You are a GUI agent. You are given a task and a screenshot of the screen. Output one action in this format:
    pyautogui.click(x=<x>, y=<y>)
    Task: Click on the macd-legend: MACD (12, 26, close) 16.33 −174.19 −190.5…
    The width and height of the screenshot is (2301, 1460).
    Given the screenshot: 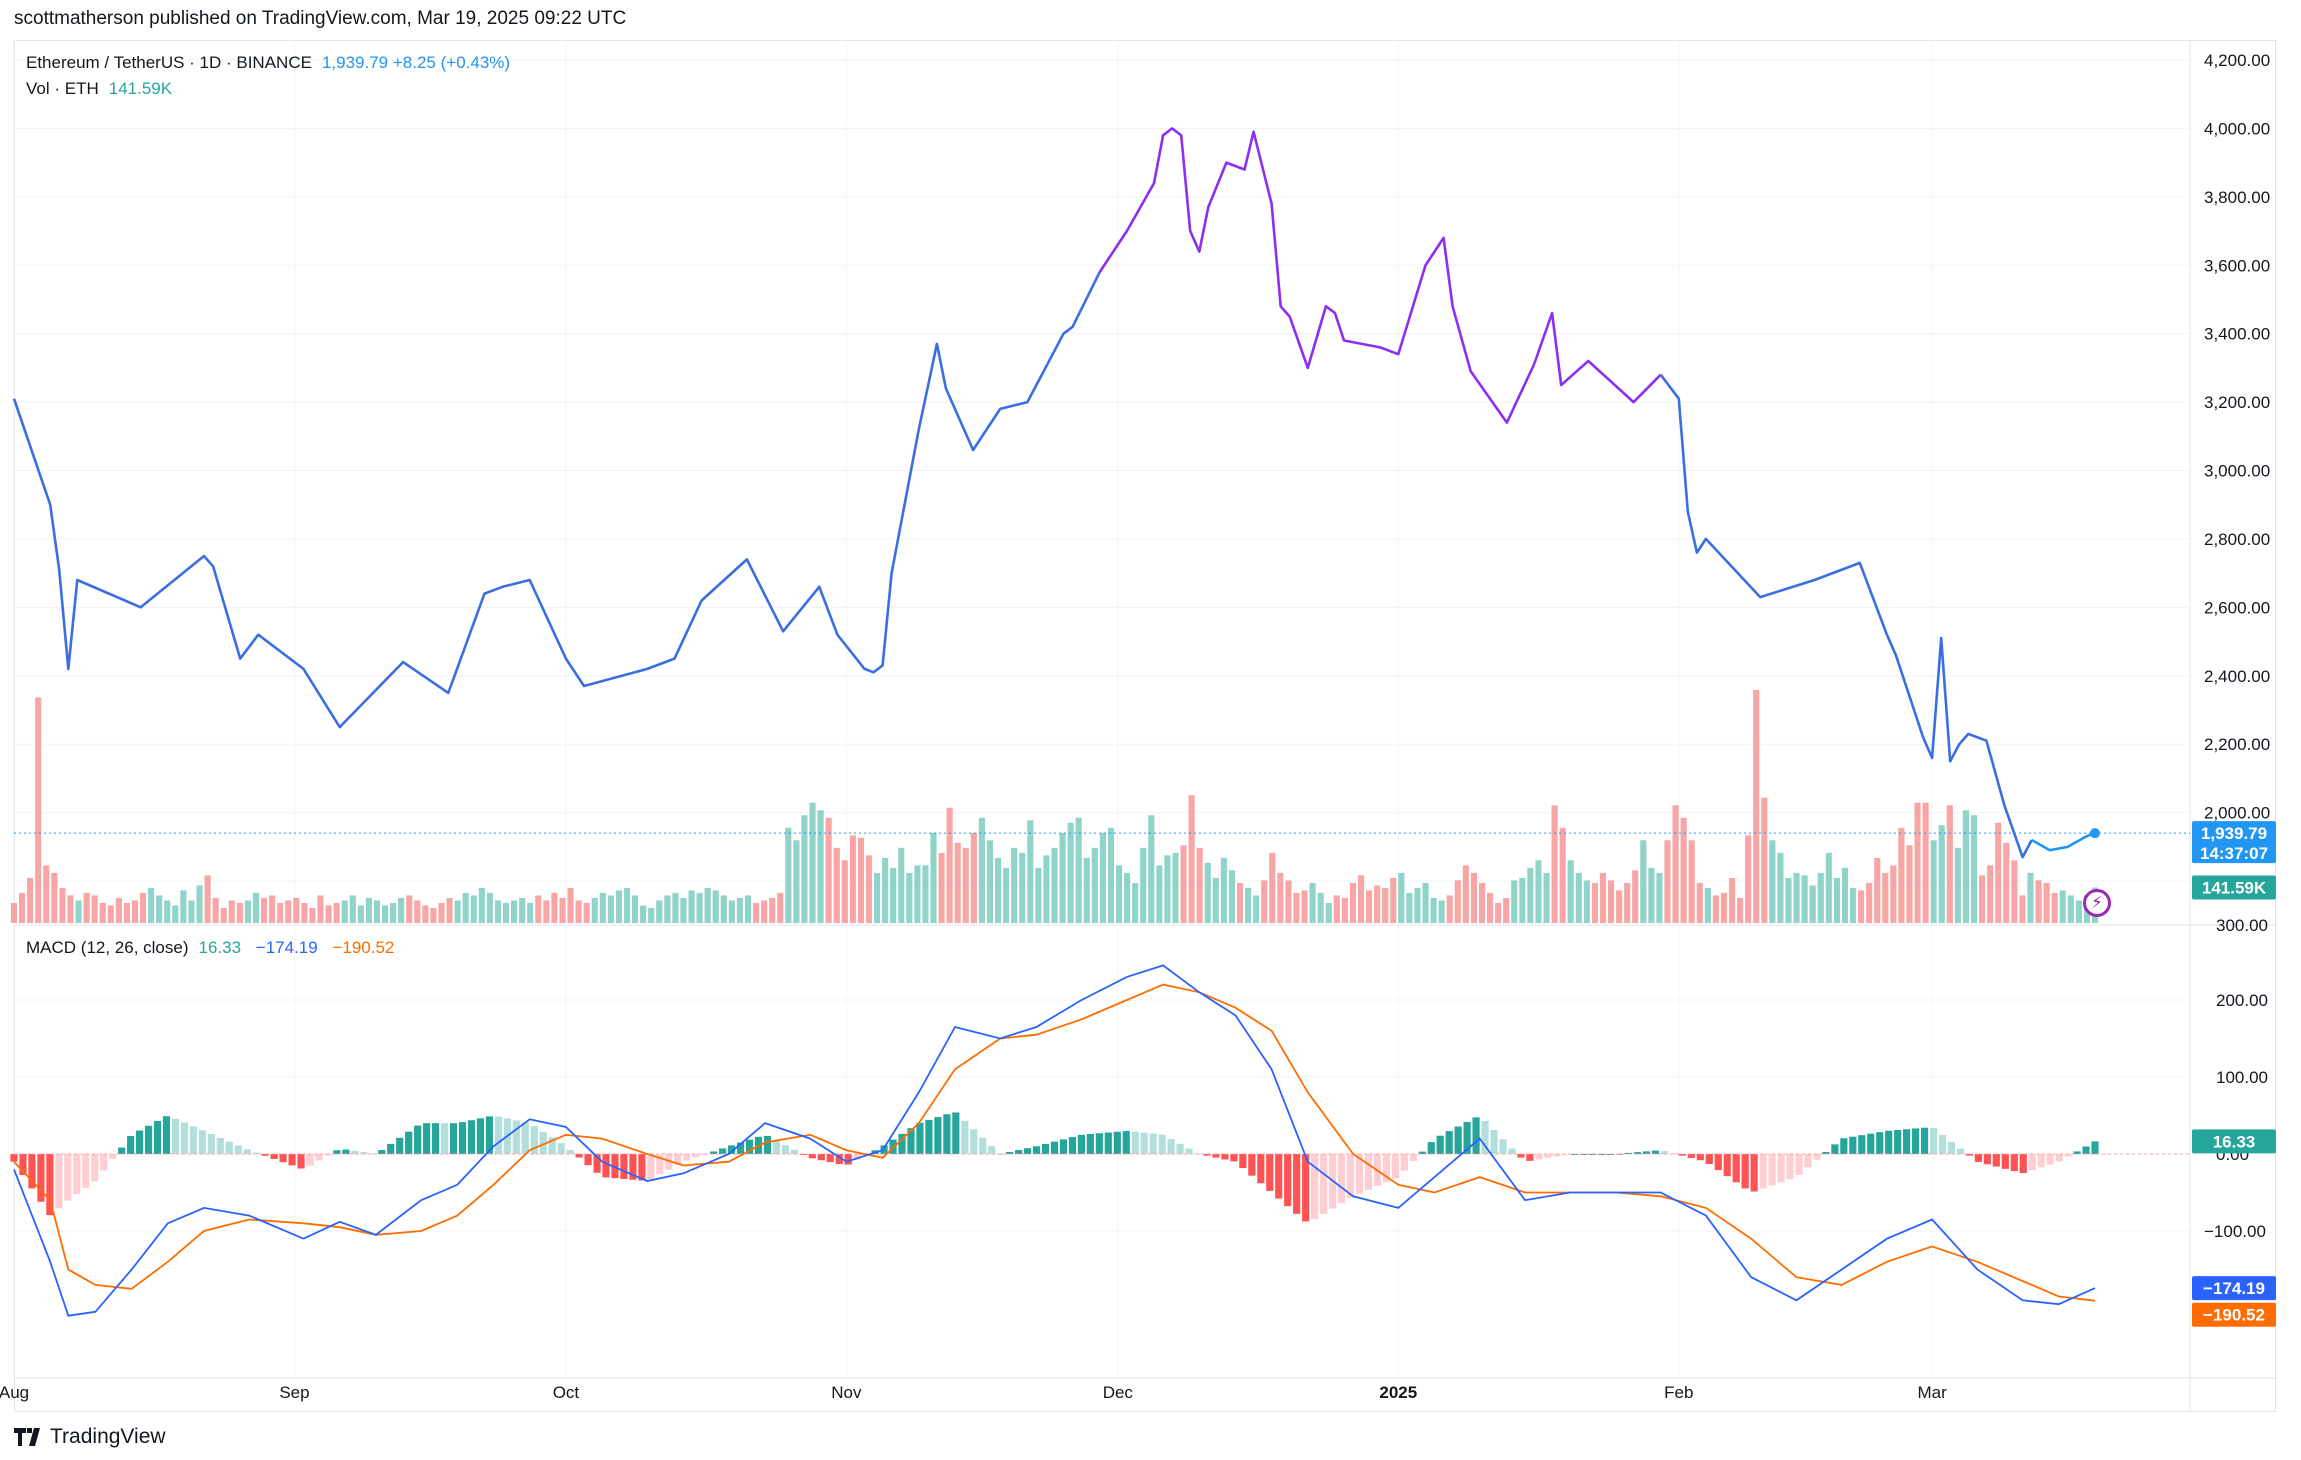 What is the action you would take?
    pyautogui.click(x=210, y=948)
    